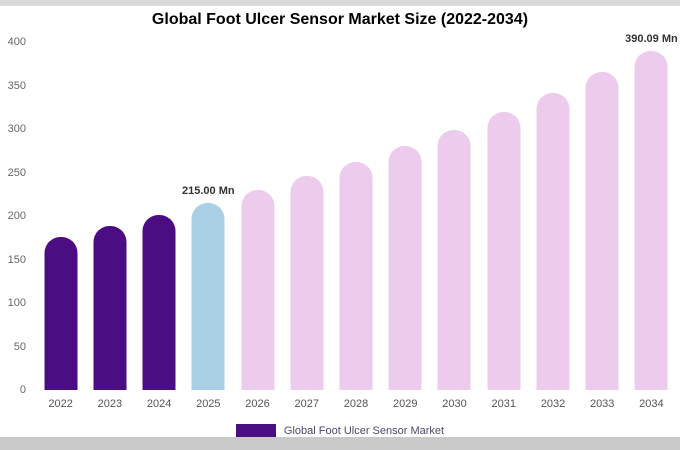 Image resolution: width=680 pixels, height=450 pixels. What do you see at coordinates (61, 313) in the screenshot?
I see `bar-2022` at bounding box center [61, 313].